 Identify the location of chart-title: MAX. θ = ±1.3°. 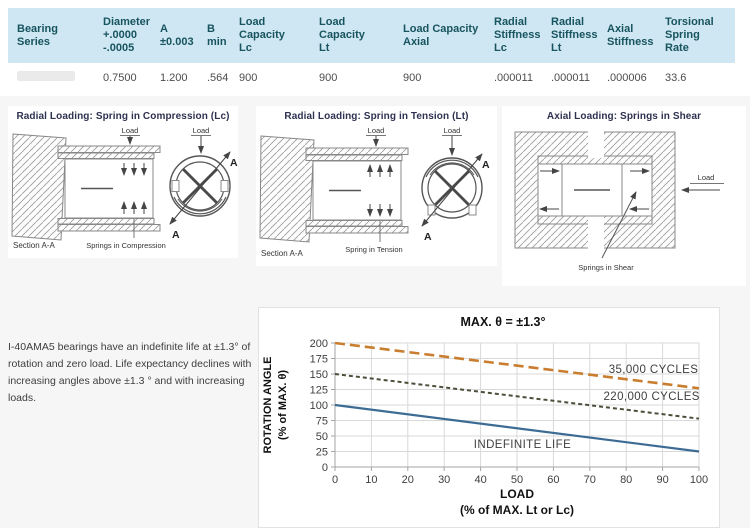
(503, 322).